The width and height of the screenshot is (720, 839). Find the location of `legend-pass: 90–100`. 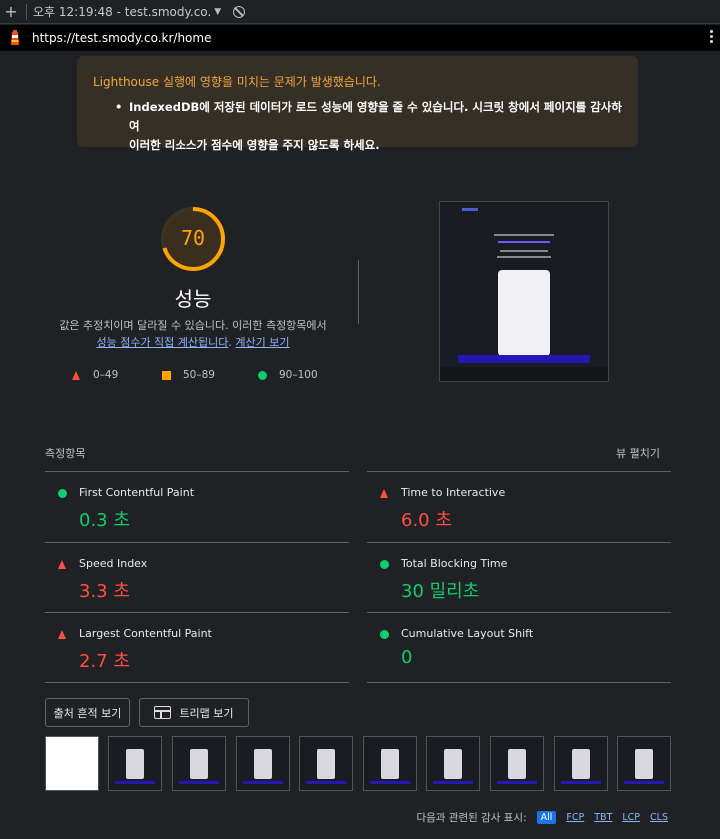

legend-pass: 90–100 is located at coordinates (288, 375).